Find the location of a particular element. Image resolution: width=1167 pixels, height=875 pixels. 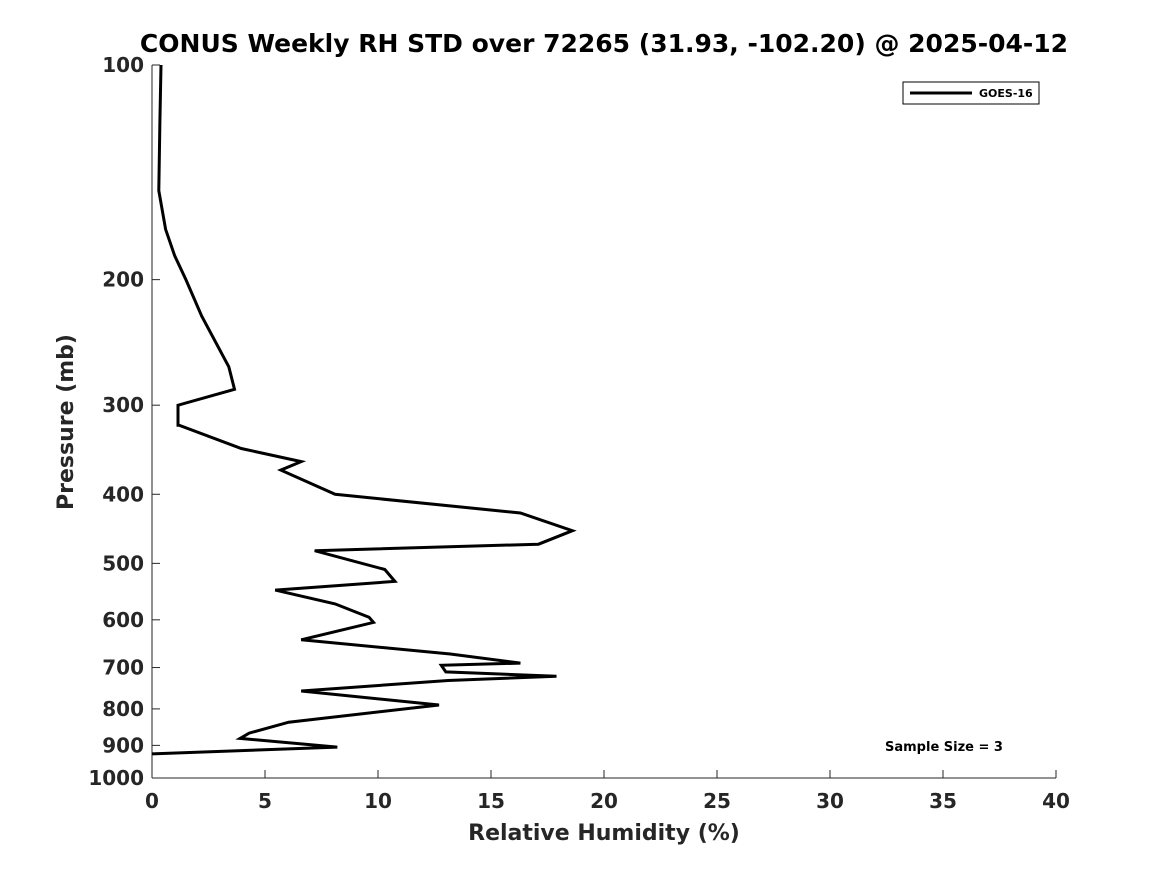

x-axis-label: Relative Humidity (%) is located at coordinates (604, 833).